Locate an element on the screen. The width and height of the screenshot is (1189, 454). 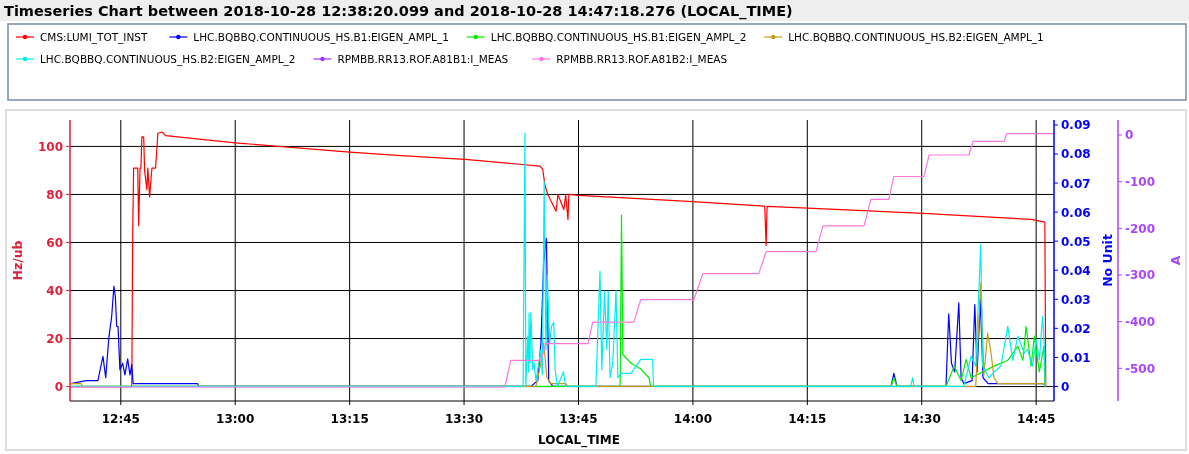
y3-tick-label: -400 is located at coordinates (1140, 322).